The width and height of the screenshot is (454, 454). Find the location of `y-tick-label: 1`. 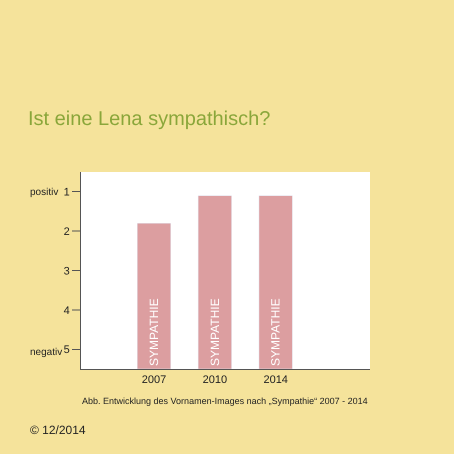

y-tick-label: 1 is located at coordinates (67, 192).